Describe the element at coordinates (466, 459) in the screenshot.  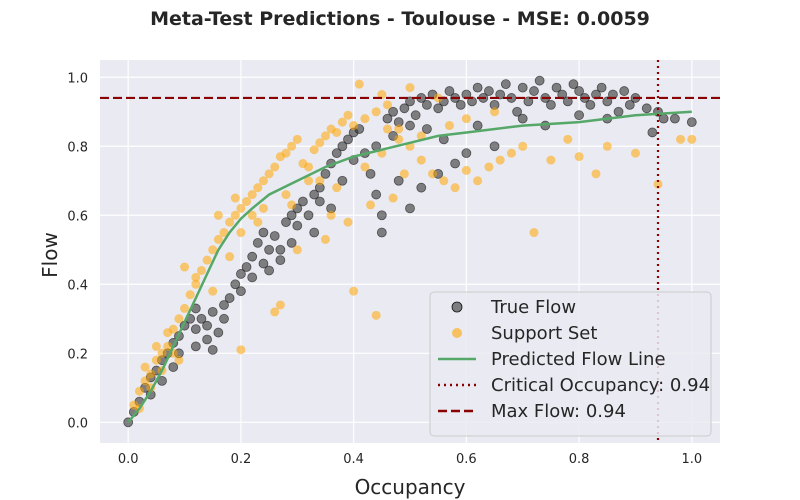
I see `x-tick-label: 0.6` at that location.